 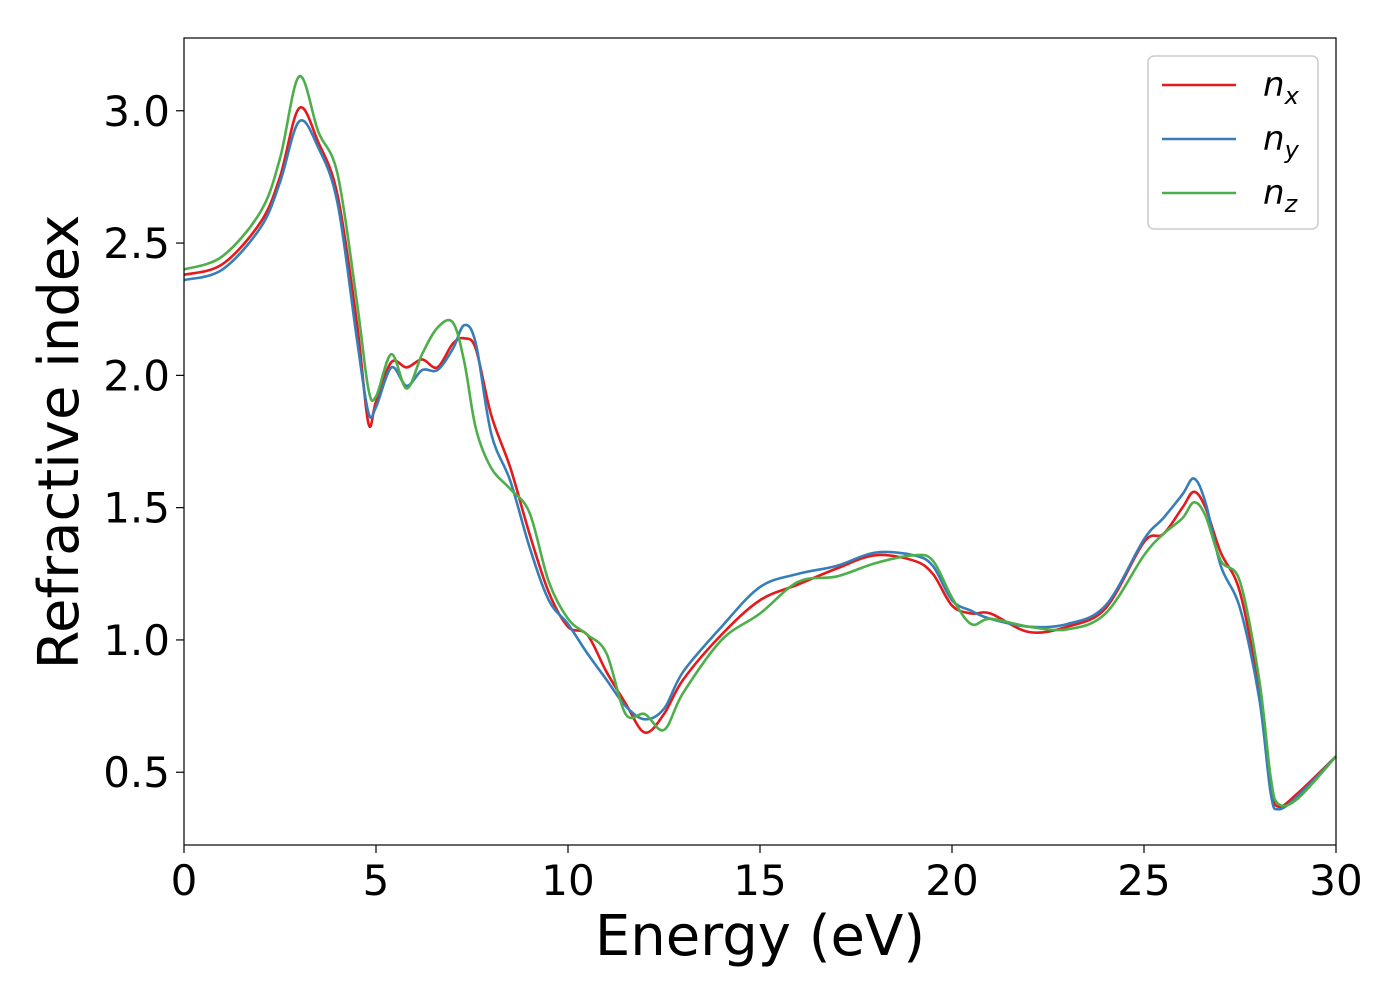 What do you see at coordinates (59, 442) in the screenshot?
I see `y-axis-title: Refractive index` at bounding box center [59, 442].